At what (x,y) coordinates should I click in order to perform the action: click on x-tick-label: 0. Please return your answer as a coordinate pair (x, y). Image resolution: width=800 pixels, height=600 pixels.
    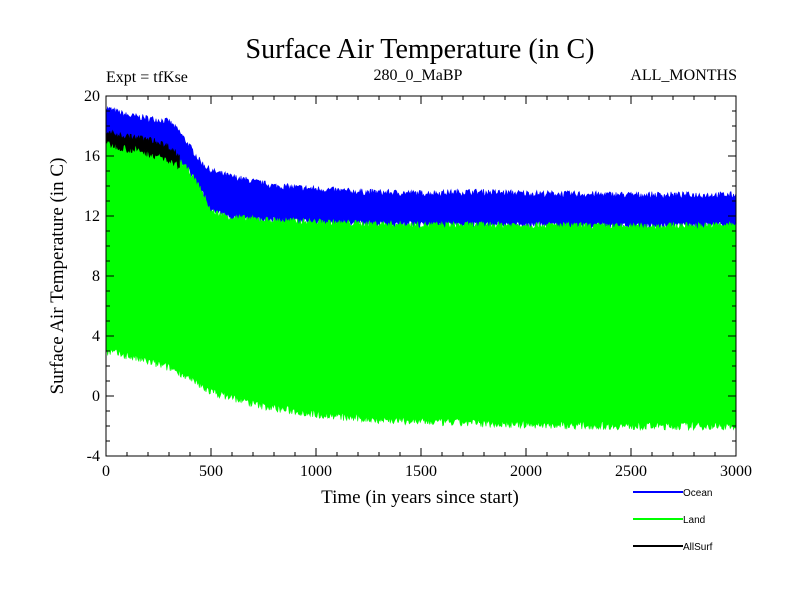
    Looking at the image, I should click on (106, 471).